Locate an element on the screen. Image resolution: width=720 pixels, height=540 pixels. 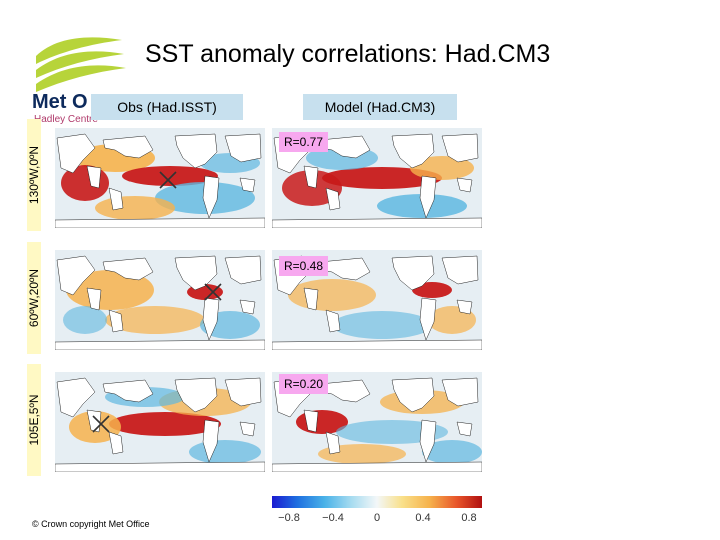
model-column-header: Model (Had.CM3) is located at coordinates (380, 107).